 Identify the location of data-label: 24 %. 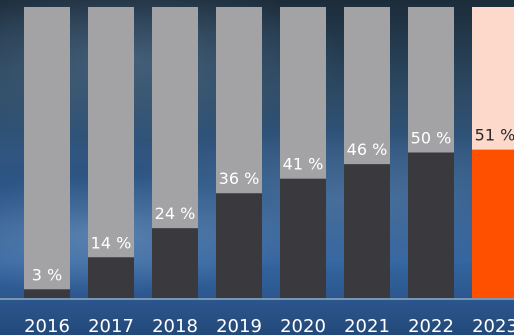
(175, 213).